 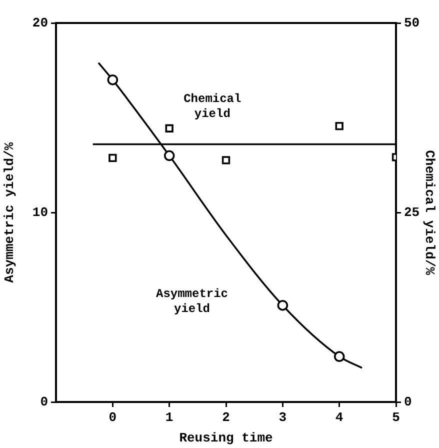 What do you see at coordinates (412, 212) in the screenshot?
I see `y2-tick-label: 25` at bounding box center [412, 212].